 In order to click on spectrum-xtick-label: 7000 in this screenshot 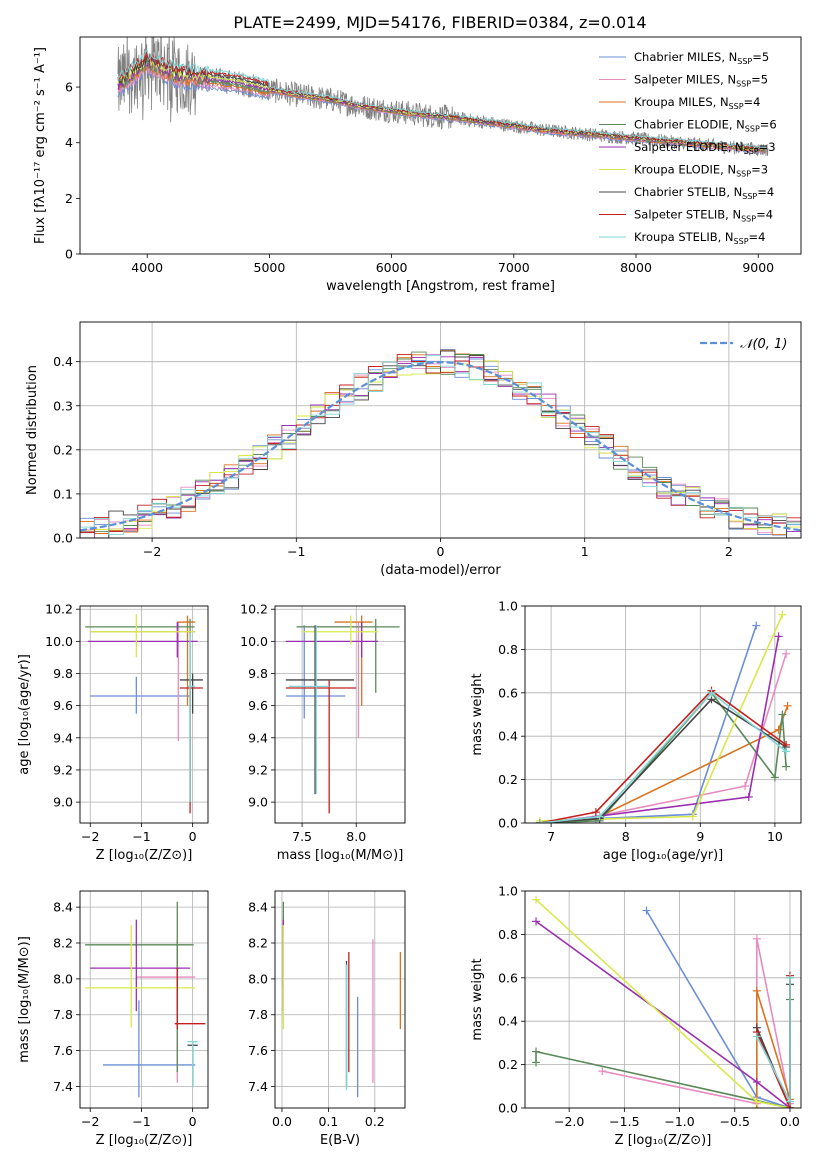, I will do `click(514, 267)`.